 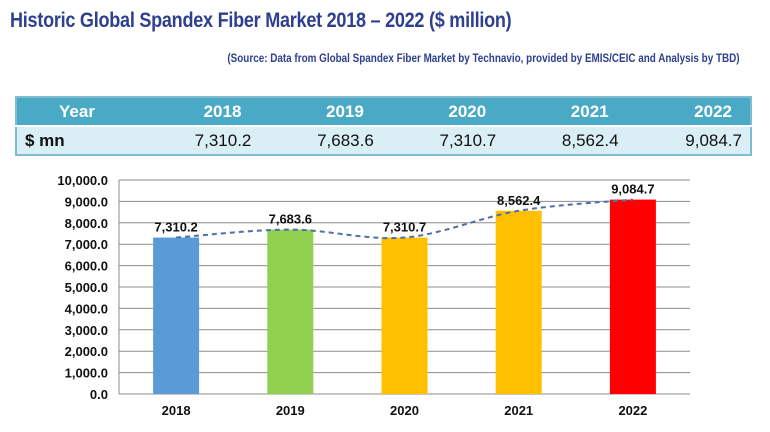 What do you see at coordinates (99, 394) in the screenshot?
I see `y-tick-label: 0.0` at bounding box center [99, 394].